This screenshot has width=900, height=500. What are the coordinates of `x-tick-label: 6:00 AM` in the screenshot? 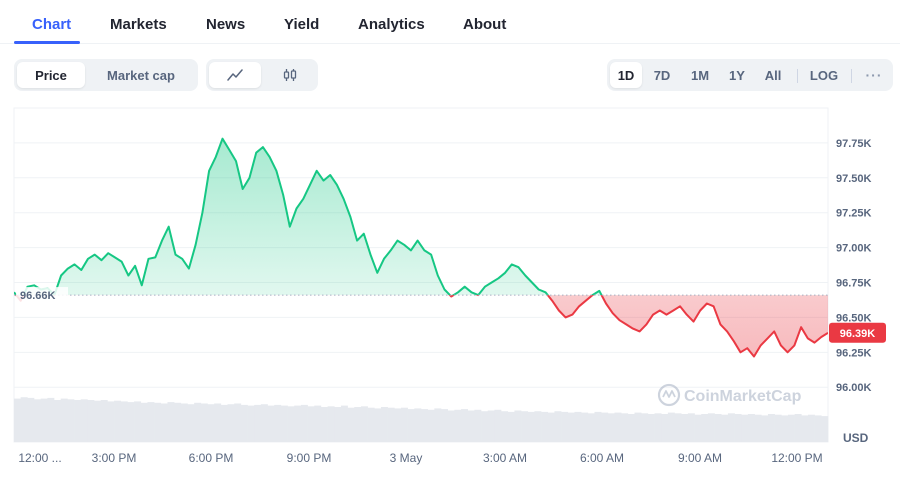 It's located at (602, 458).